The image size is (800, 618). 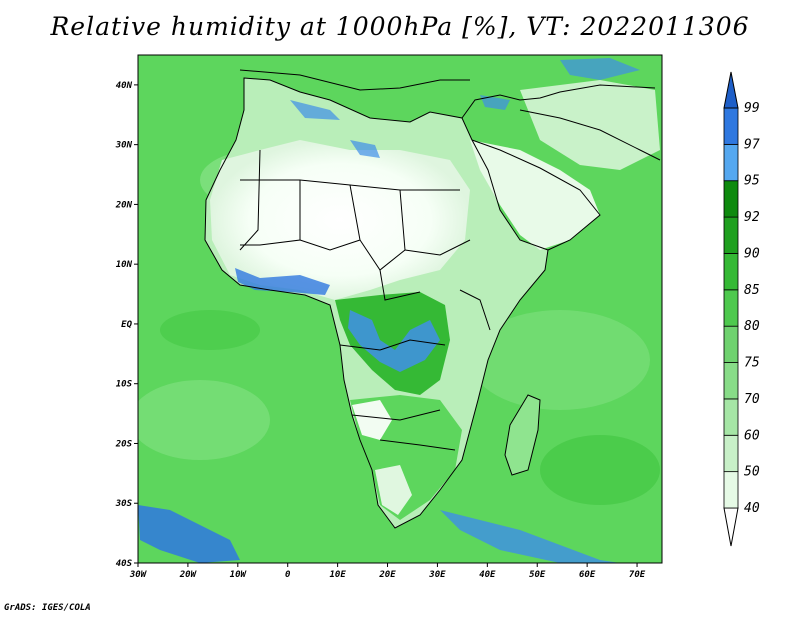 I want to click on south-atlantic-saturated, so click(x=189, y=534).